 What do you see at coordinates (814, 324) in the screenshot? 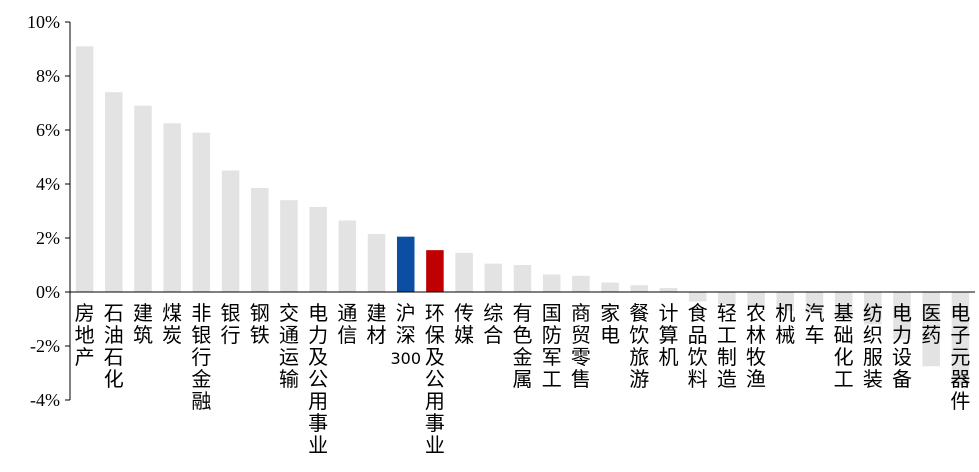
I see `category-label: 汽车` at bounding box center [814, 324].